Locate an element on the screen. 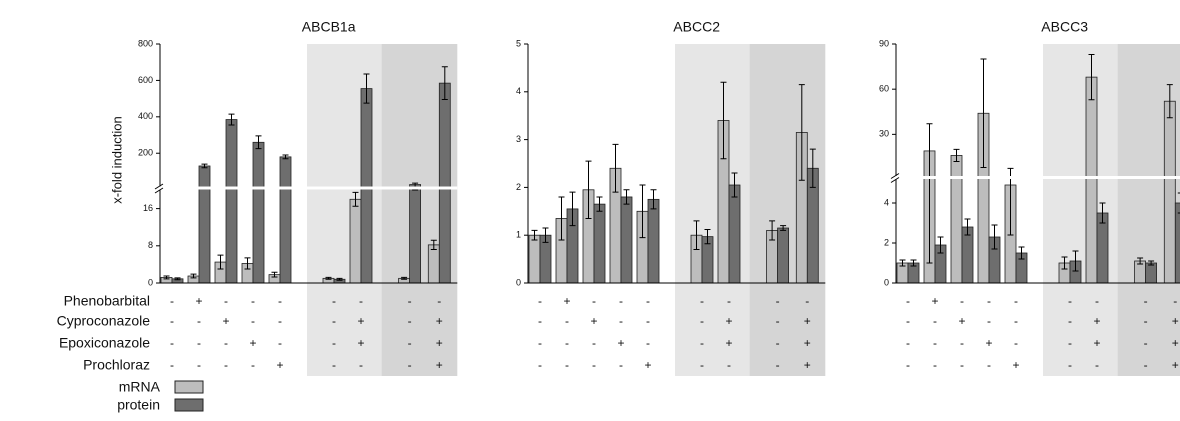  shade-region is located at coordinates (1080, 210).